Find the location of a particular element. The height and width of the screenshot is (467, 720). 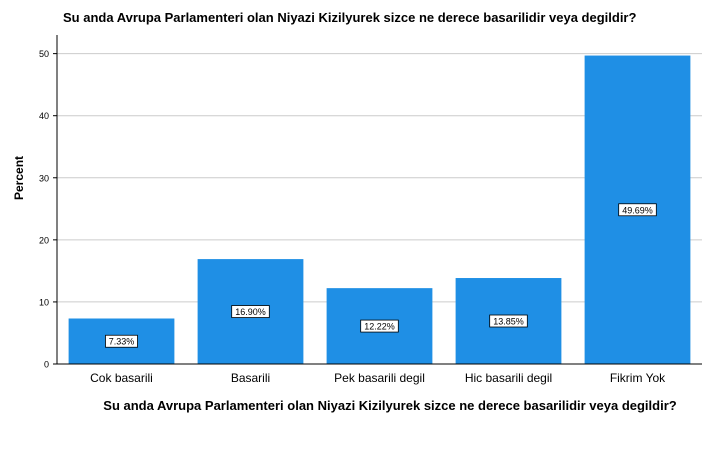

data-label: 7.33% is located at coordinates (122, 342).